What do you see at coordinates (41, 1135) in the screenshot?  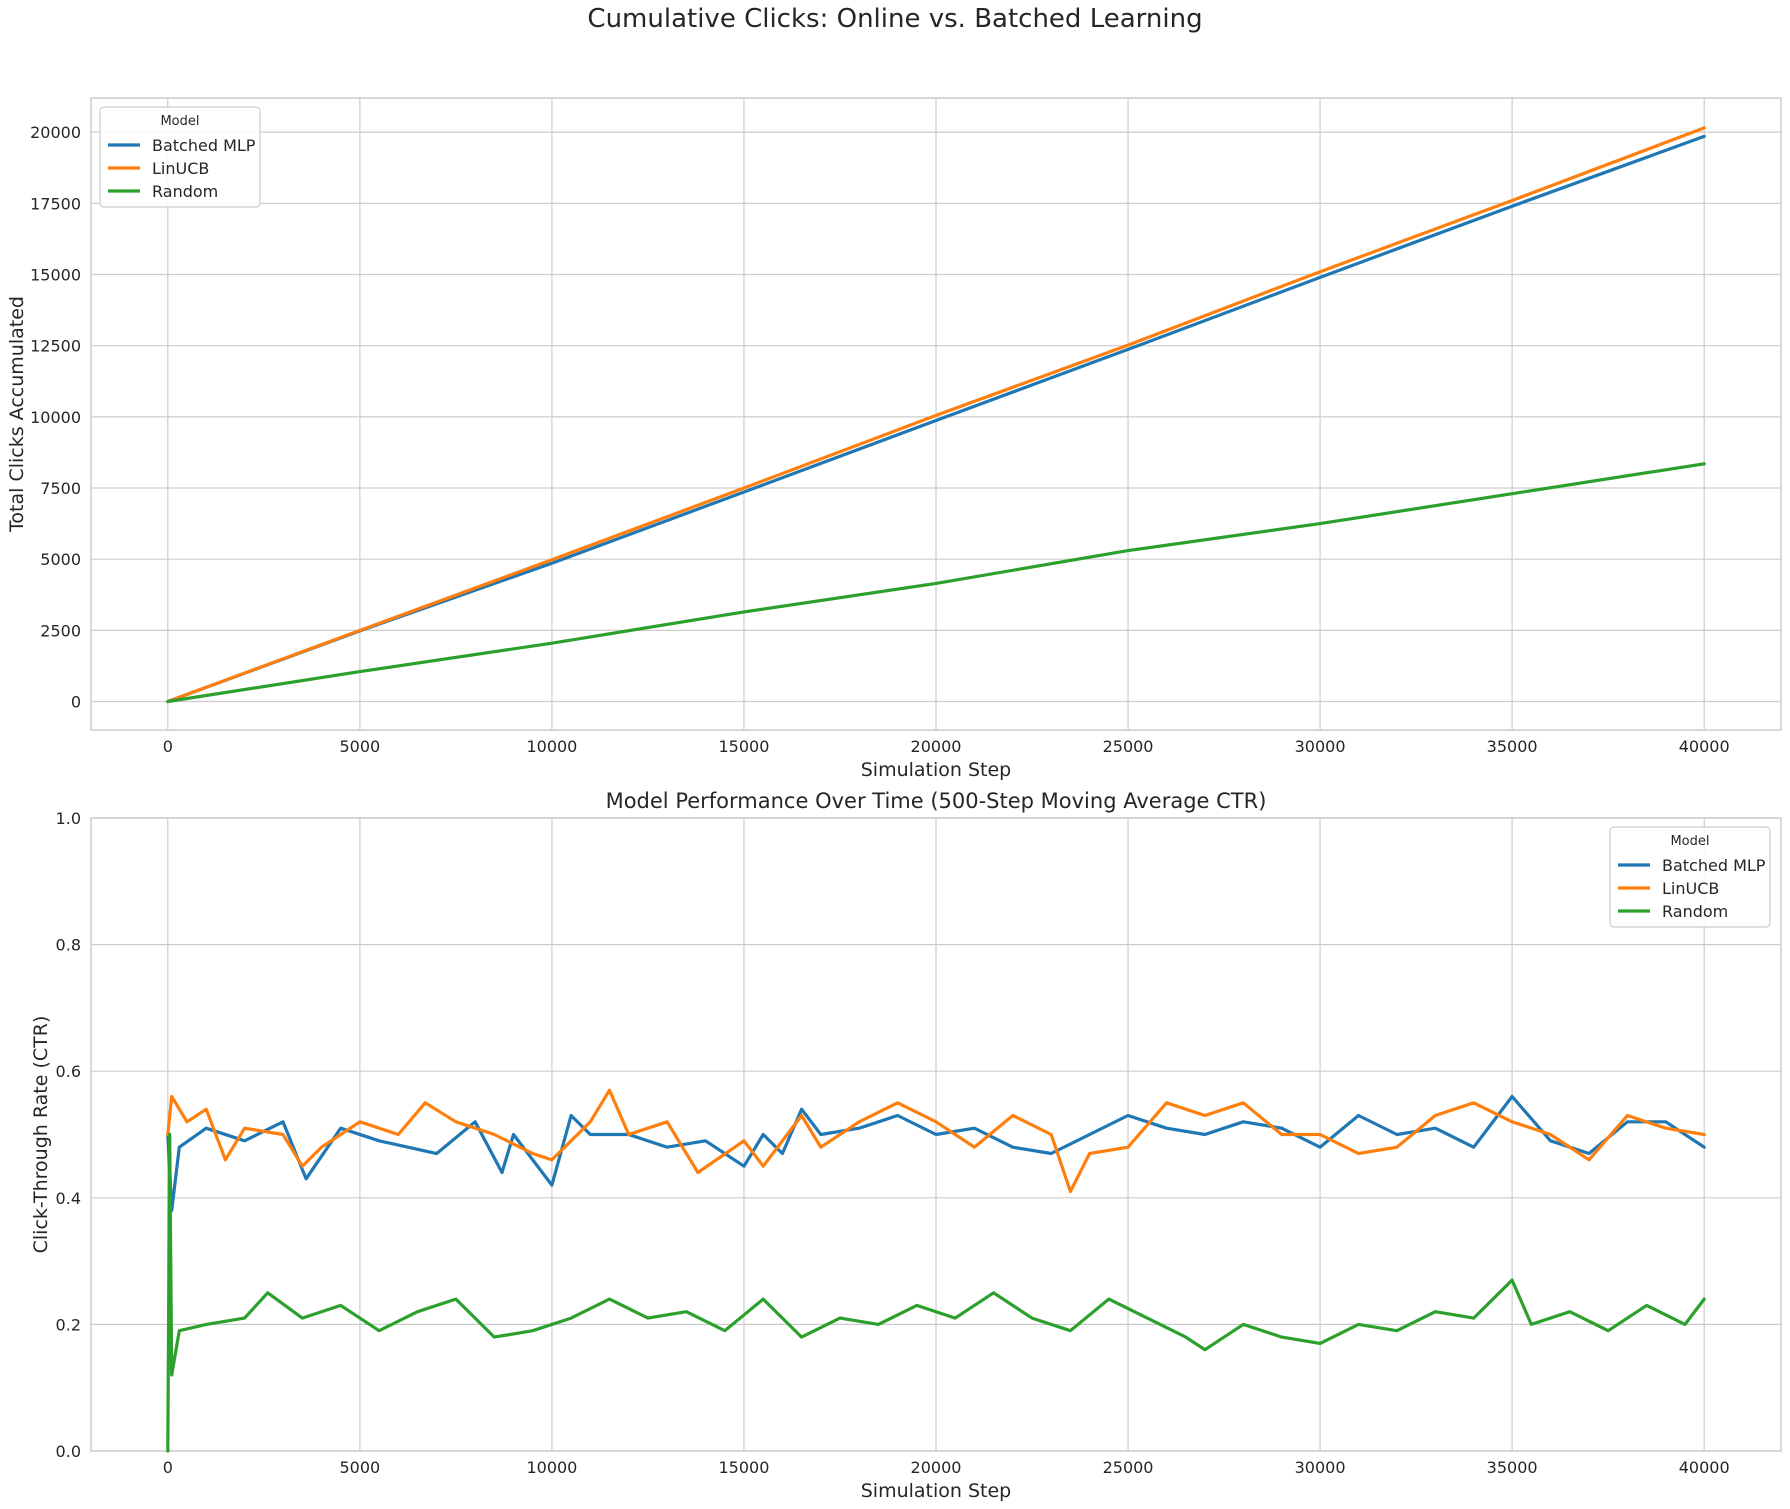 I see `y-axis-label: Click-Through Rate (CTR)` at bounding box center [41, 1135].